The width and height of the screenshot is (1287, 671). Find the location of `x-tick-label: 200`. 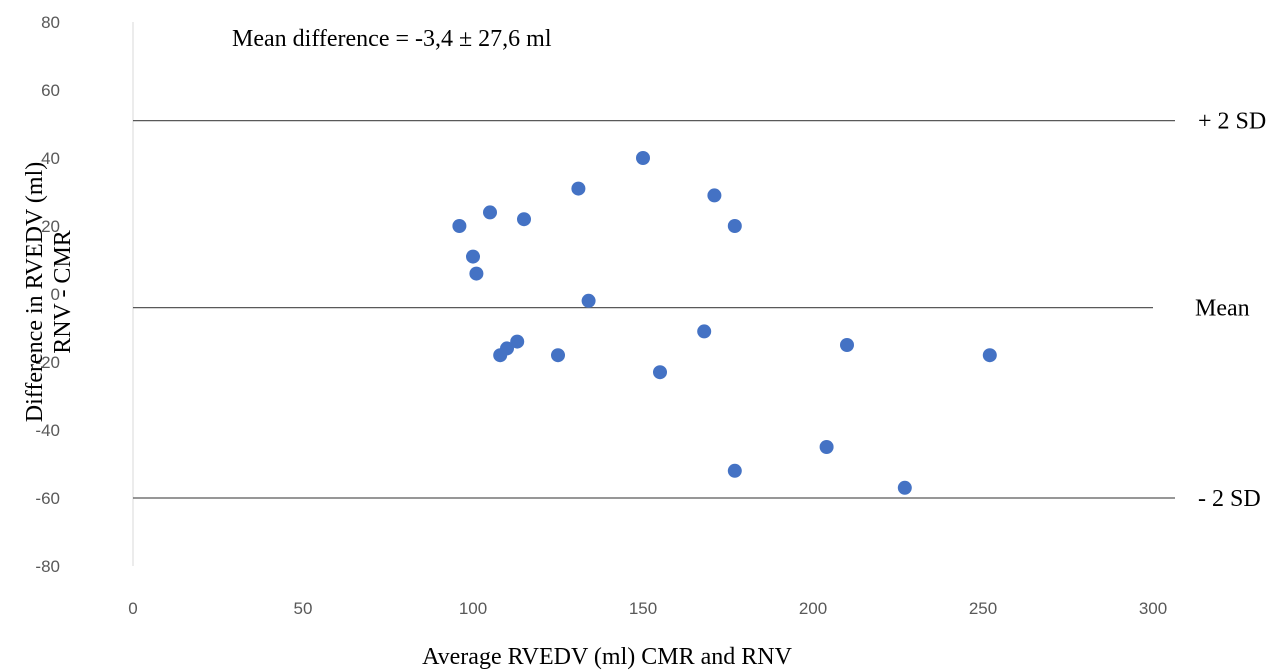

x-tick-label: 200 is located at coordinates (813, 608).